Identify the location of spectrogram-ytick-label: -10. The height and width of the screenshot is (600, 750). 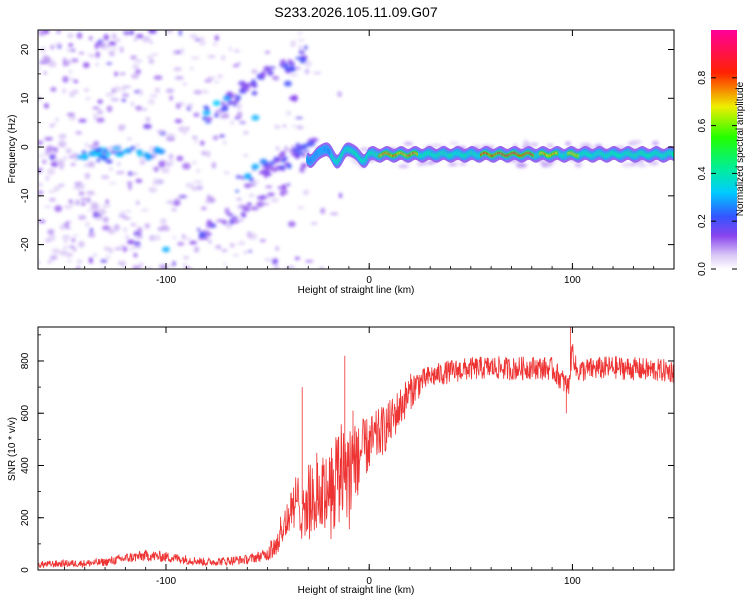
(25, 195).